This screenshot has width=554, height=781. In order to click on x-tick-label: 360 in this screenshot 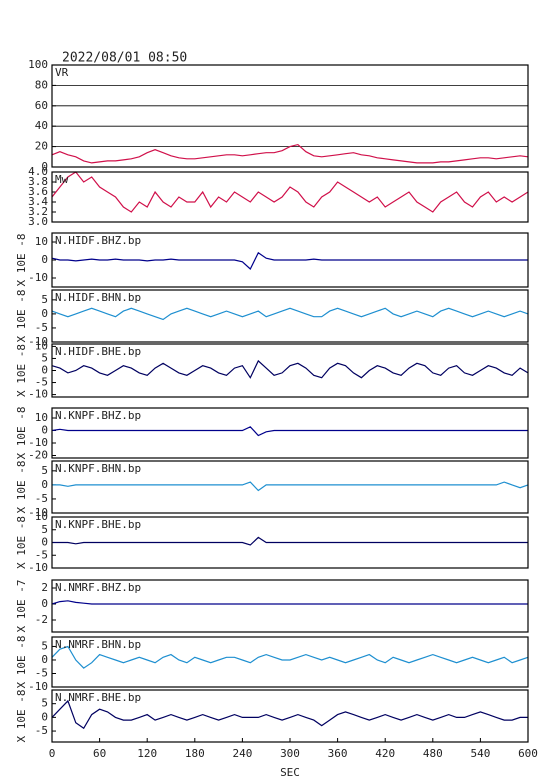, I will do `click(338, 753)`.